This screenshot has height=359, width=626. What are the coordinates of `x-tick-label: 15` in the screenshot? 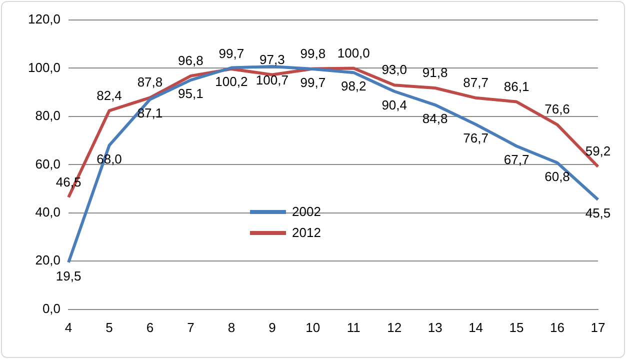 It's located at (516, 327).